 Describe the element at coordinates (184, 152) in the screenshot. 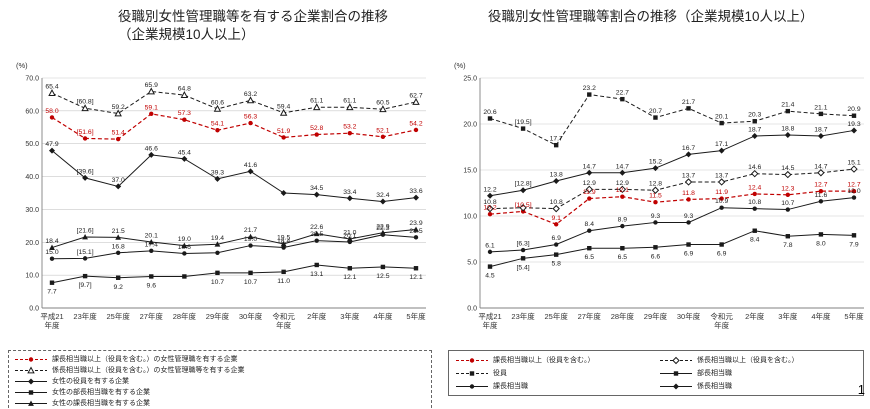

I see `svg-text: 45.4` at that location.